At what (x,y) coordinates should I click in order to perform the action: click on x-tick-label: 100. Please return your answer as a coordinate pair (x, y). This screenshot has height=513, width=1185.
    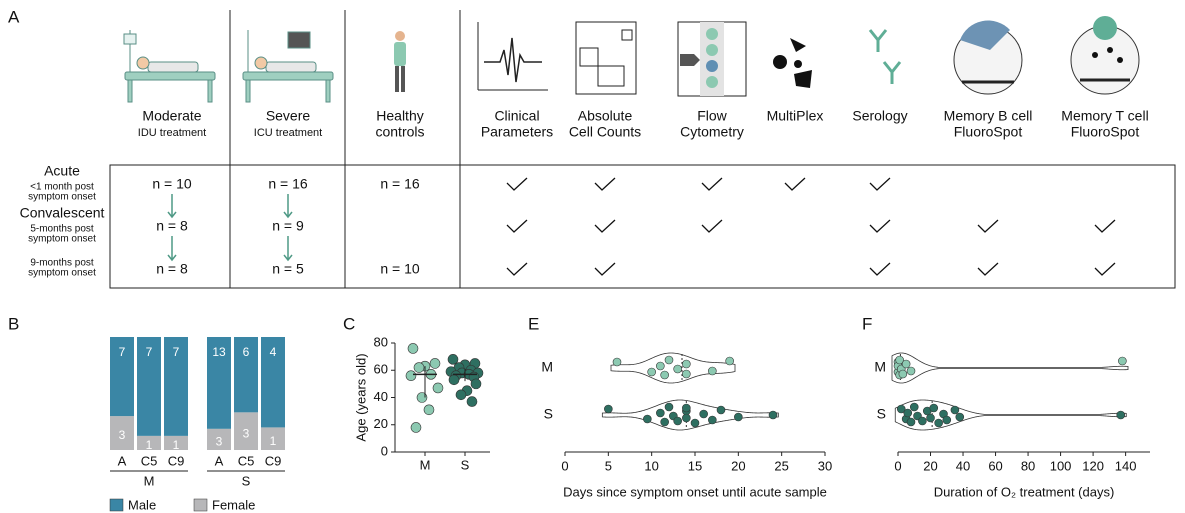
    Looking at the image, I should click on (1061, 465).